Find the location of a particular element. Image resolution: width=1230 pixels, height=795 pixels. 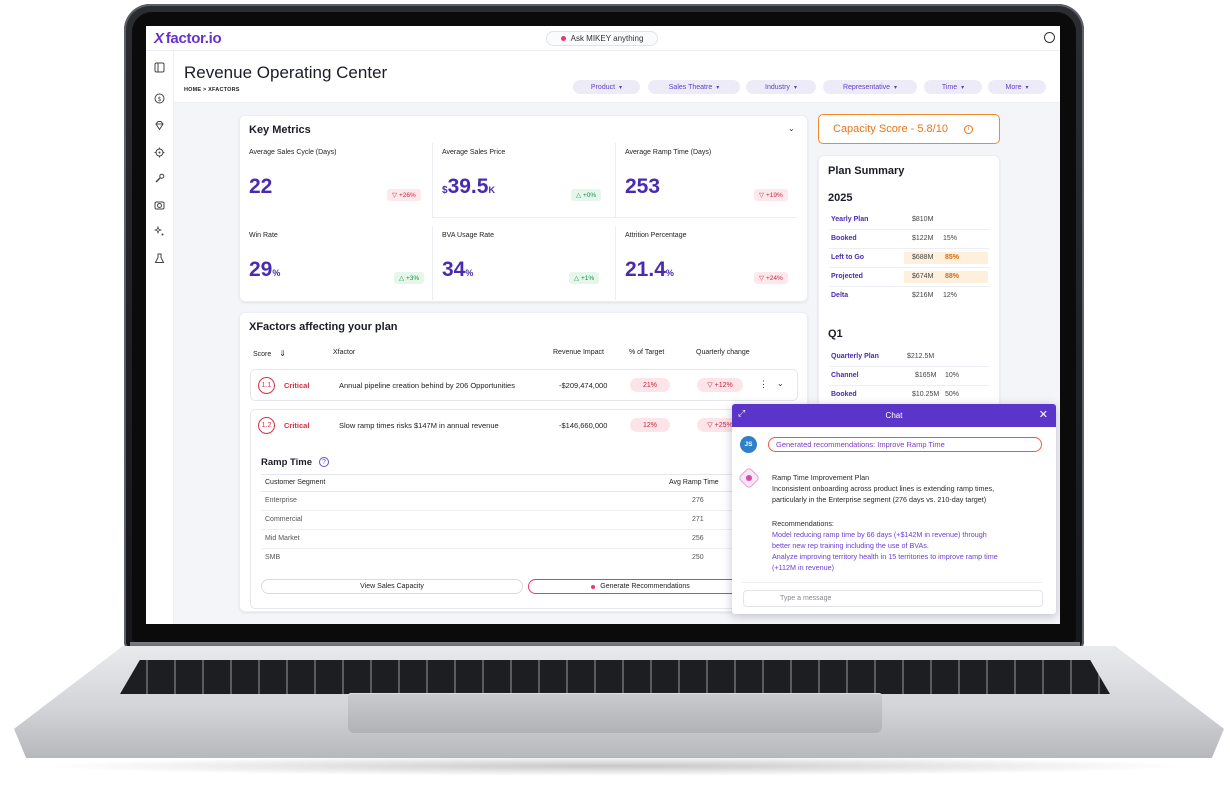

segment-name: Commercial is located at coordinates (284, 519).